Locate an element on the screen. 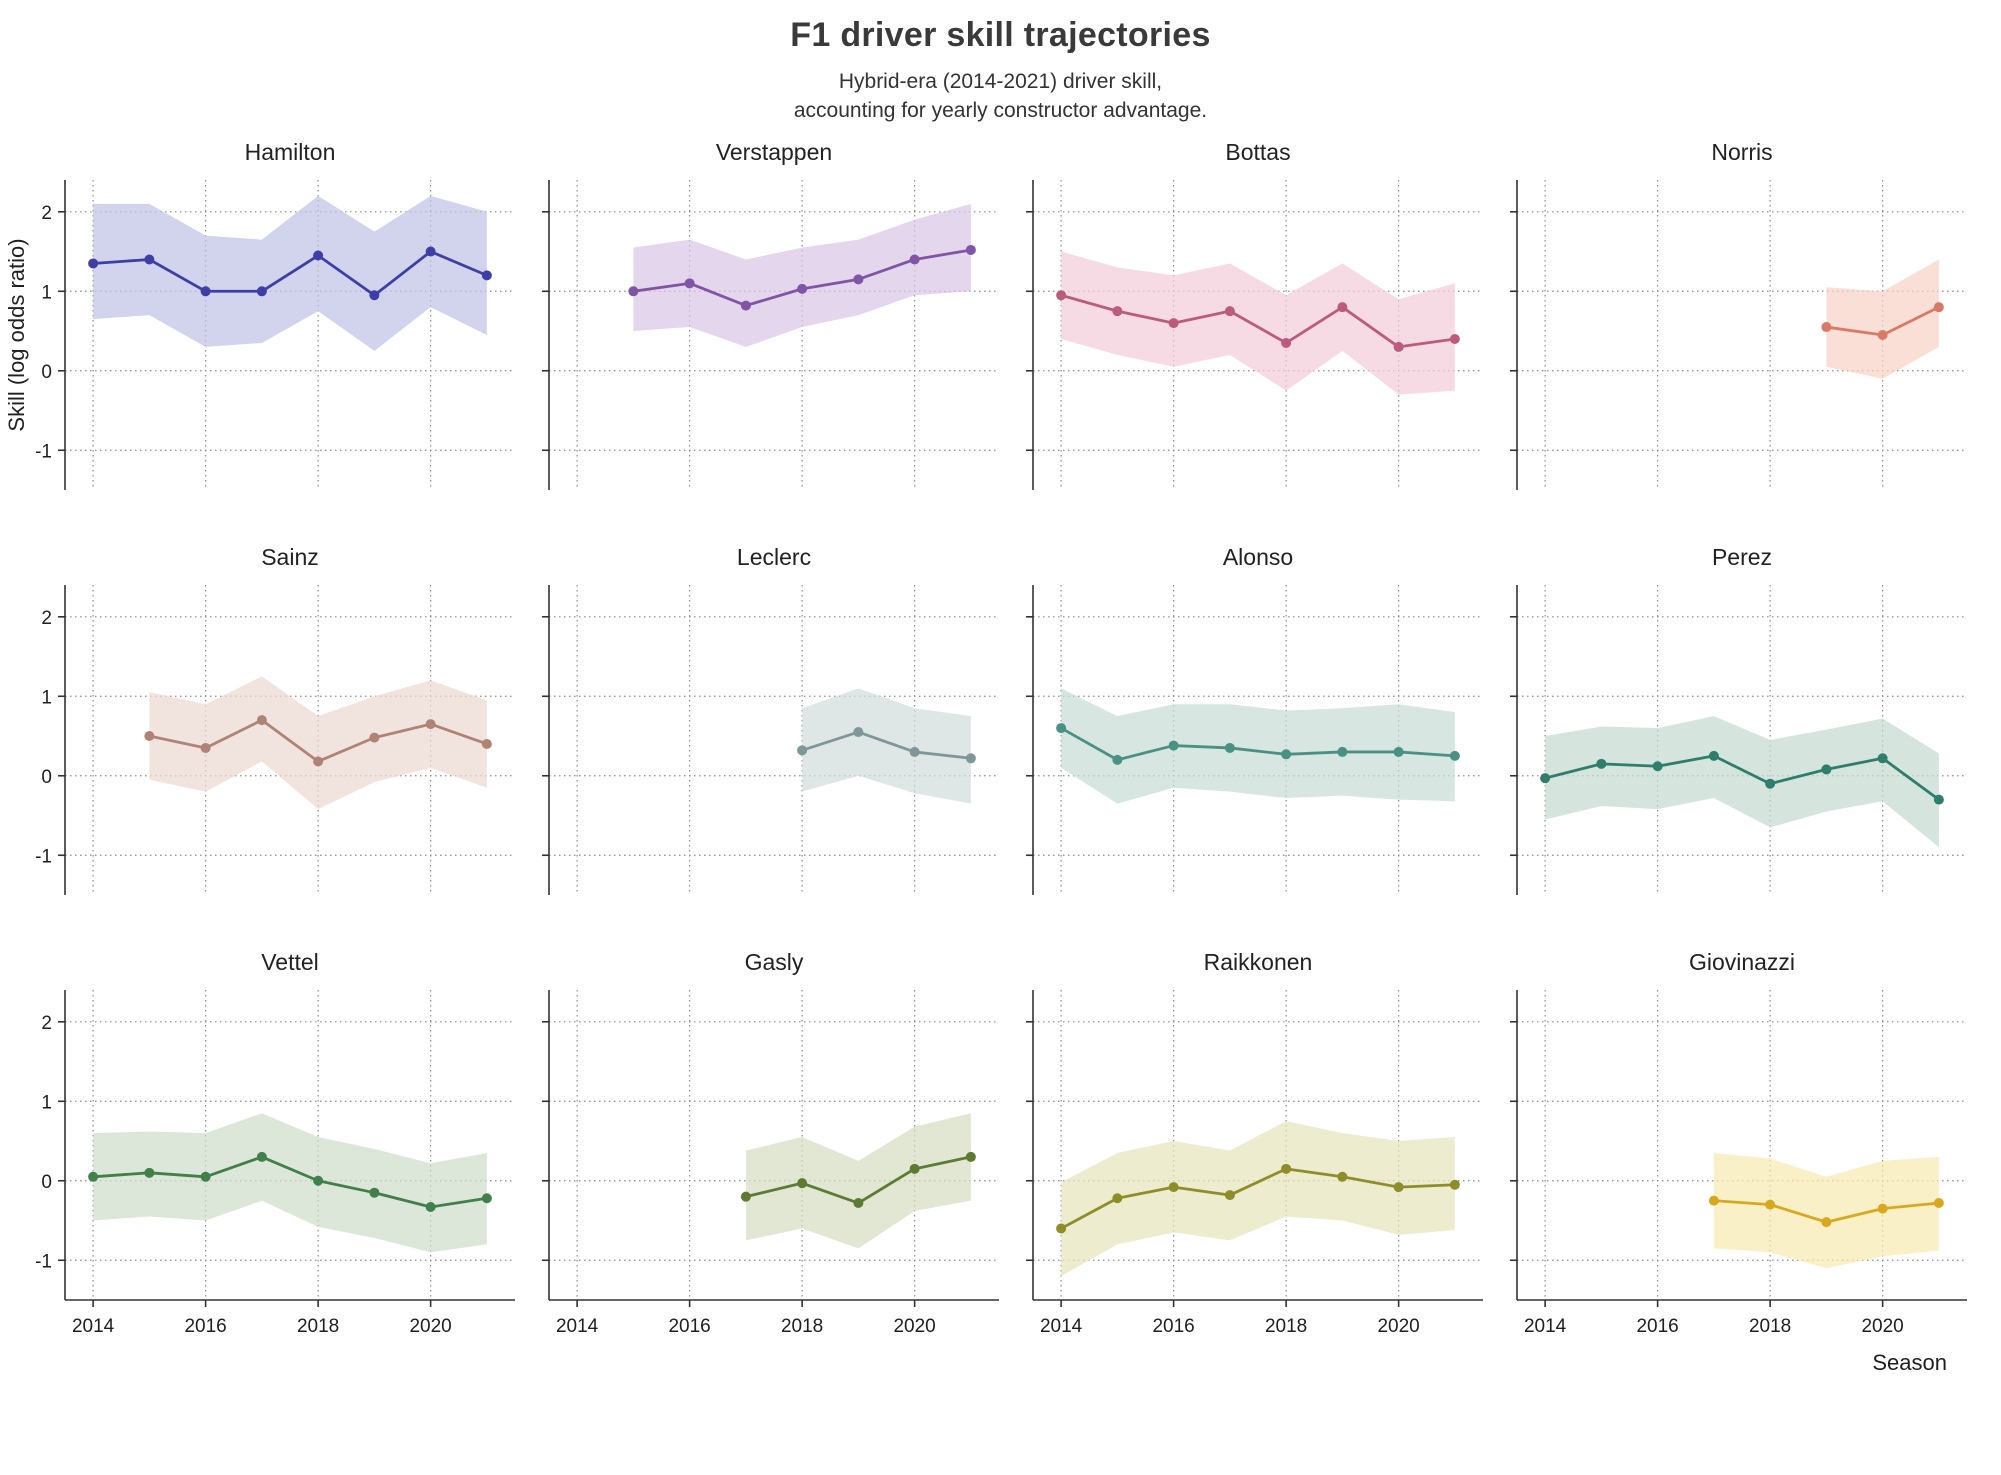 This screenshot has width=2001, height=1475. facet-norris: Norris is located at coordinates (1738, 314).